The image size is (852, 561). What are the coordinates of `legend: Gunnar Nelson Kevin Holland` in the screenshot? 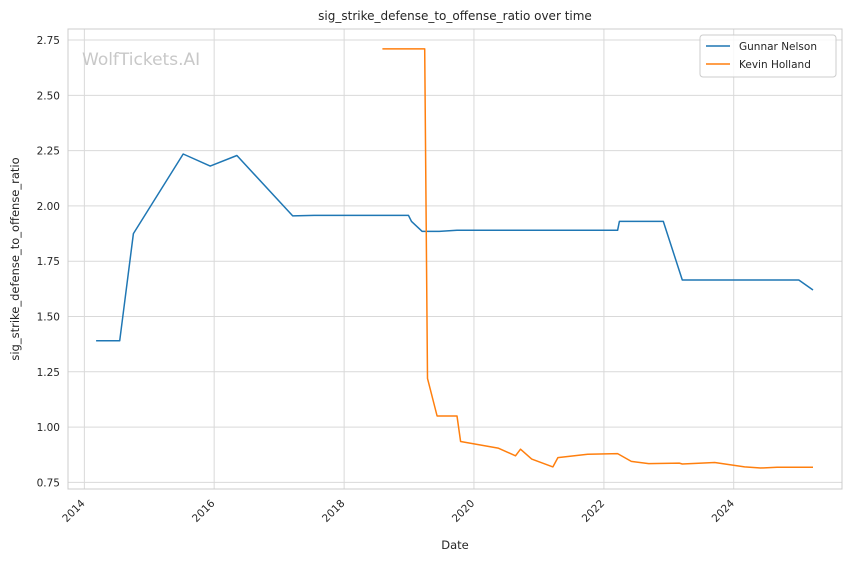 It's located at (768, 56).